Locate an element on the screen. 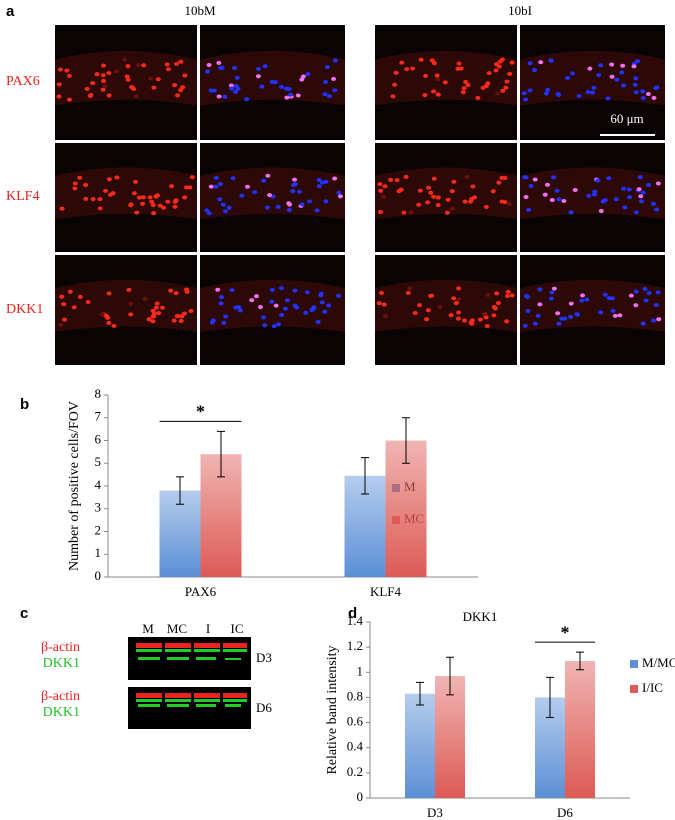  significance-mark: * is located at coordinates (565, 632).